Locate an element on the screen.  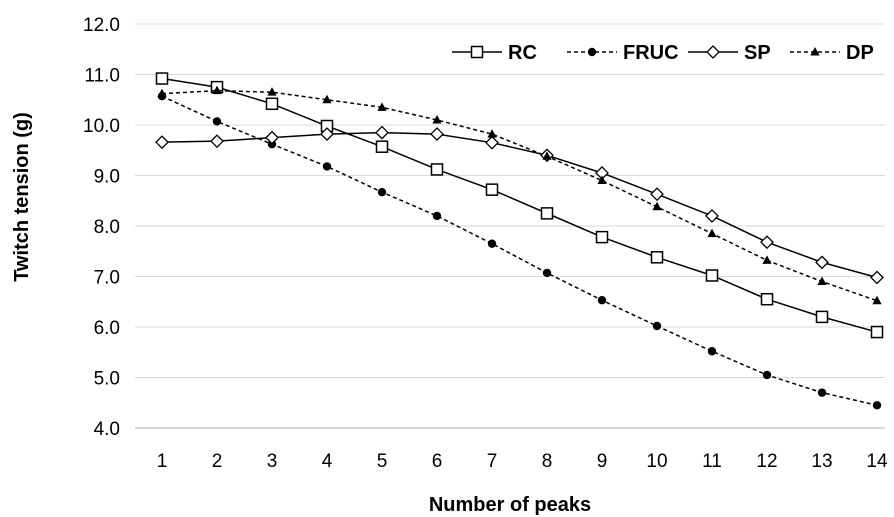
x-tick-label: 6 is located at coordinates (437, 461).